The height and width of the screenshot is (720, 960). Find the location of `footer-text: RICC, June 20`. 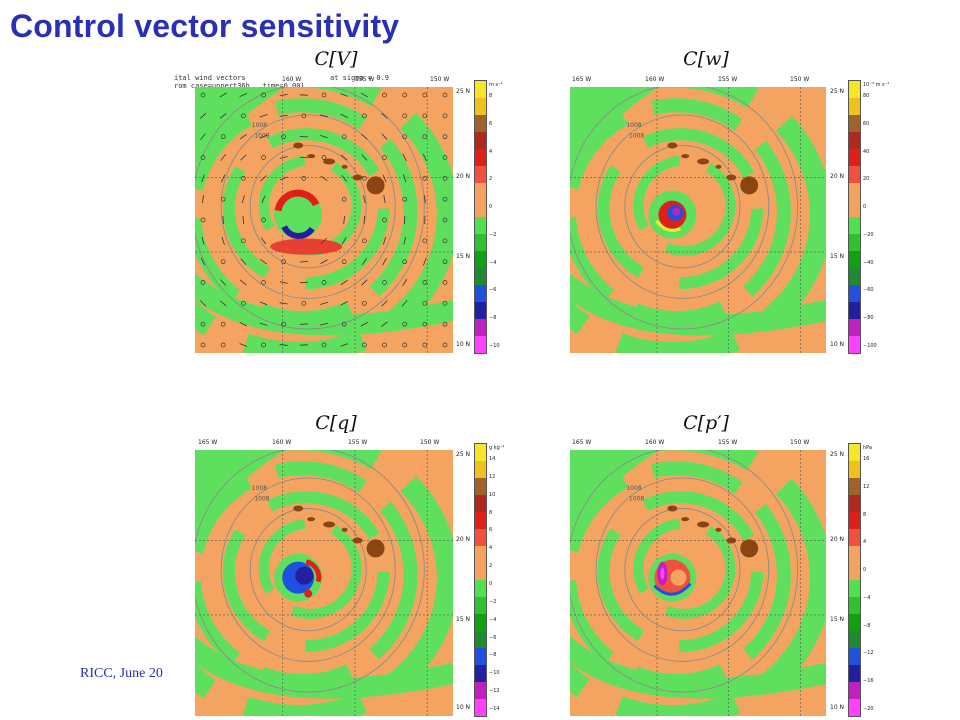

footer-text: RICC, June 20 is located at coordinates (121, 673).